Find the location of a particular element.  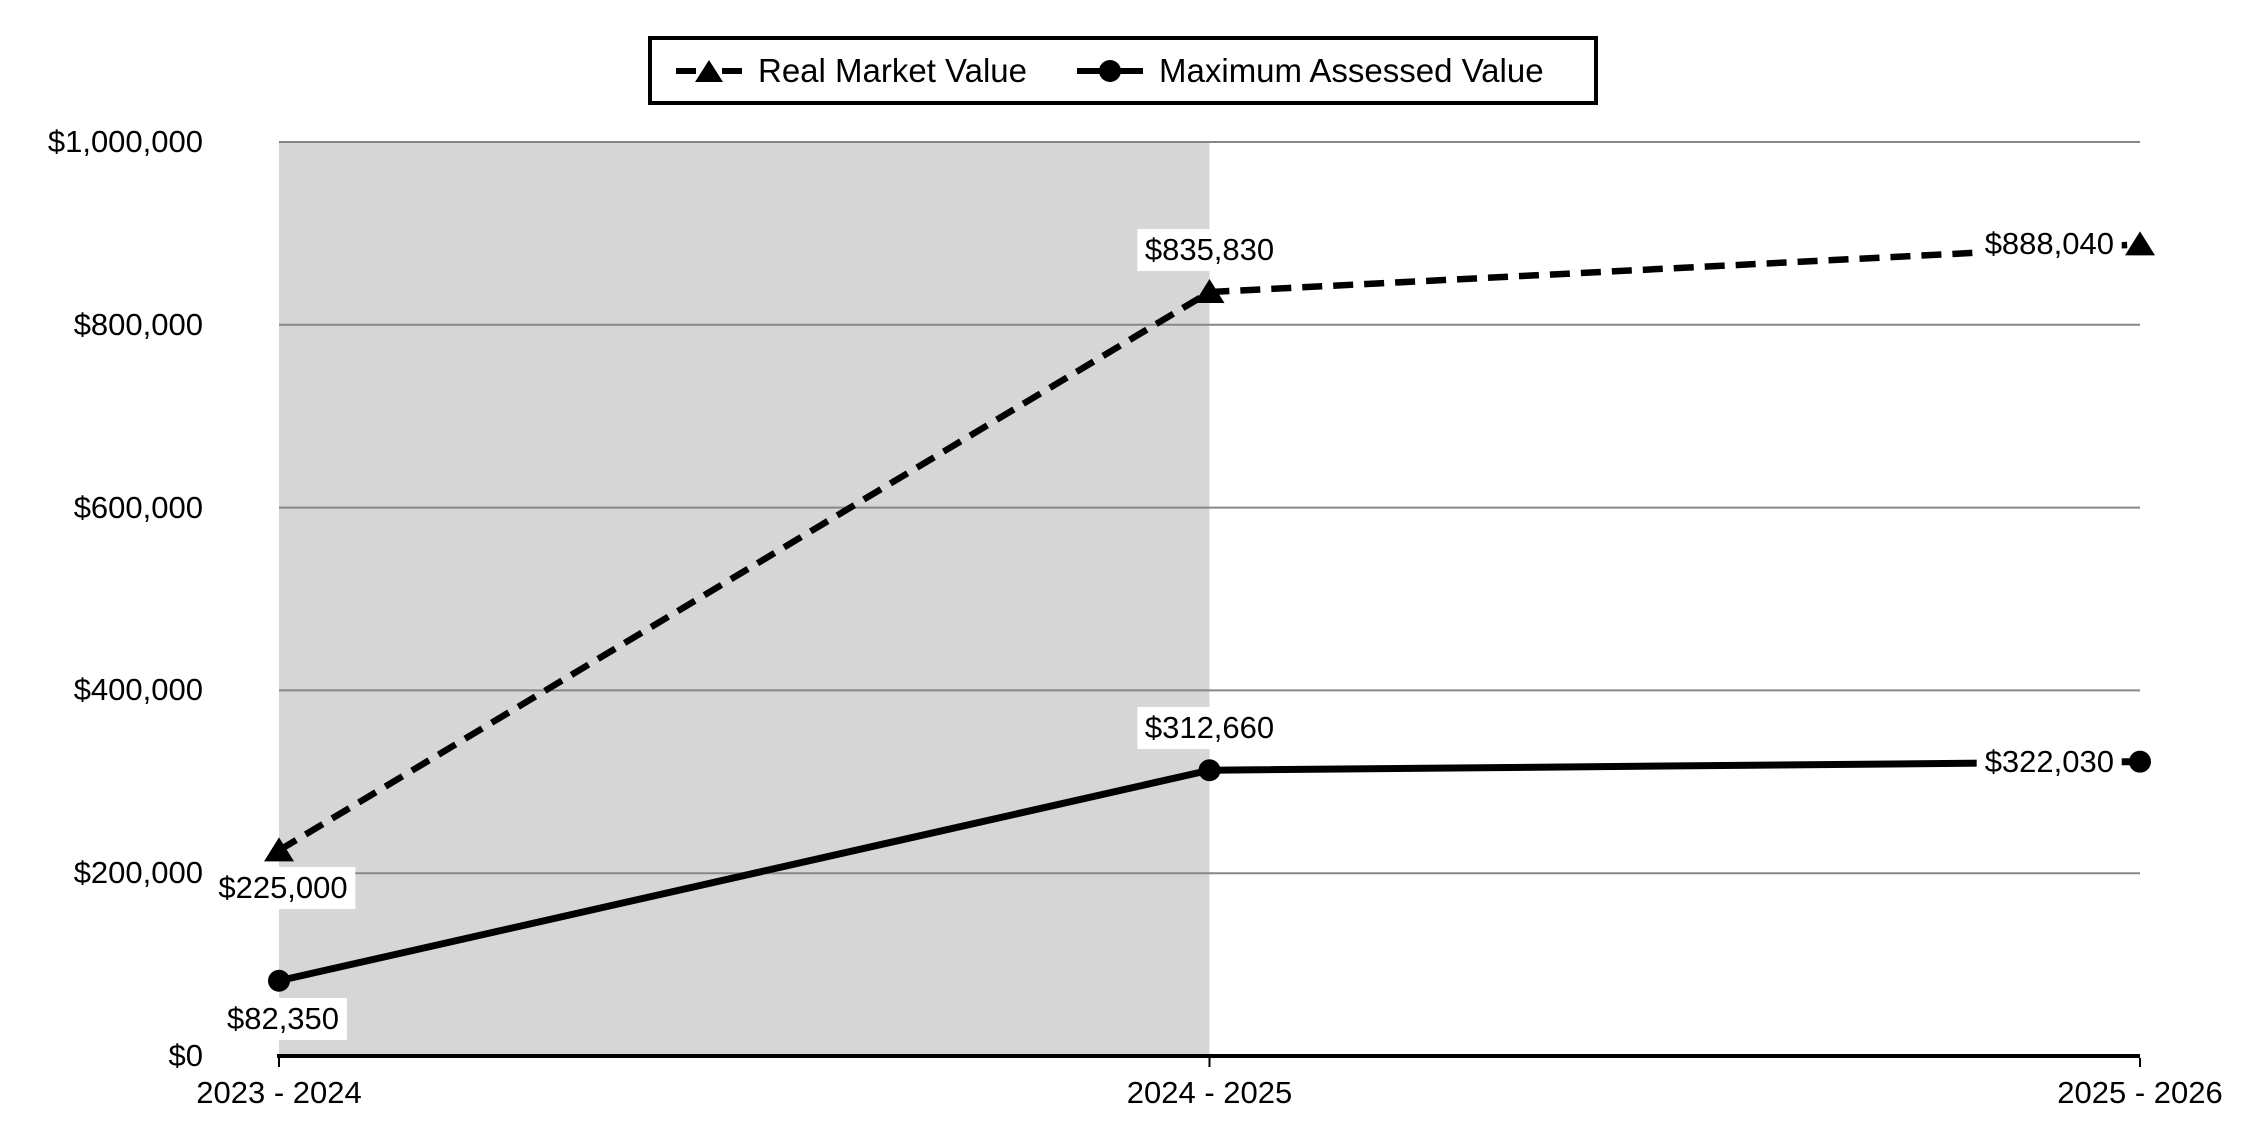

legend-item-maximum-assessed-value: Maximum Assessed Value is located at coordinates (1310, 71).